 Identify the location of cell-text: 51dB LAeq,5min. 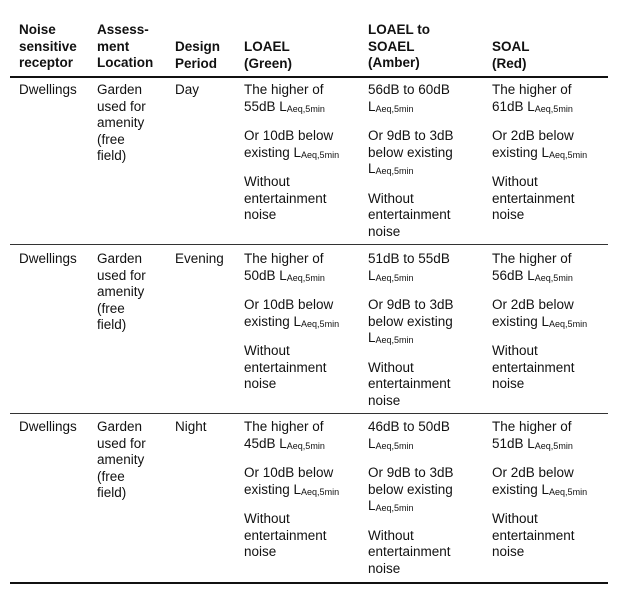
(539, 444).